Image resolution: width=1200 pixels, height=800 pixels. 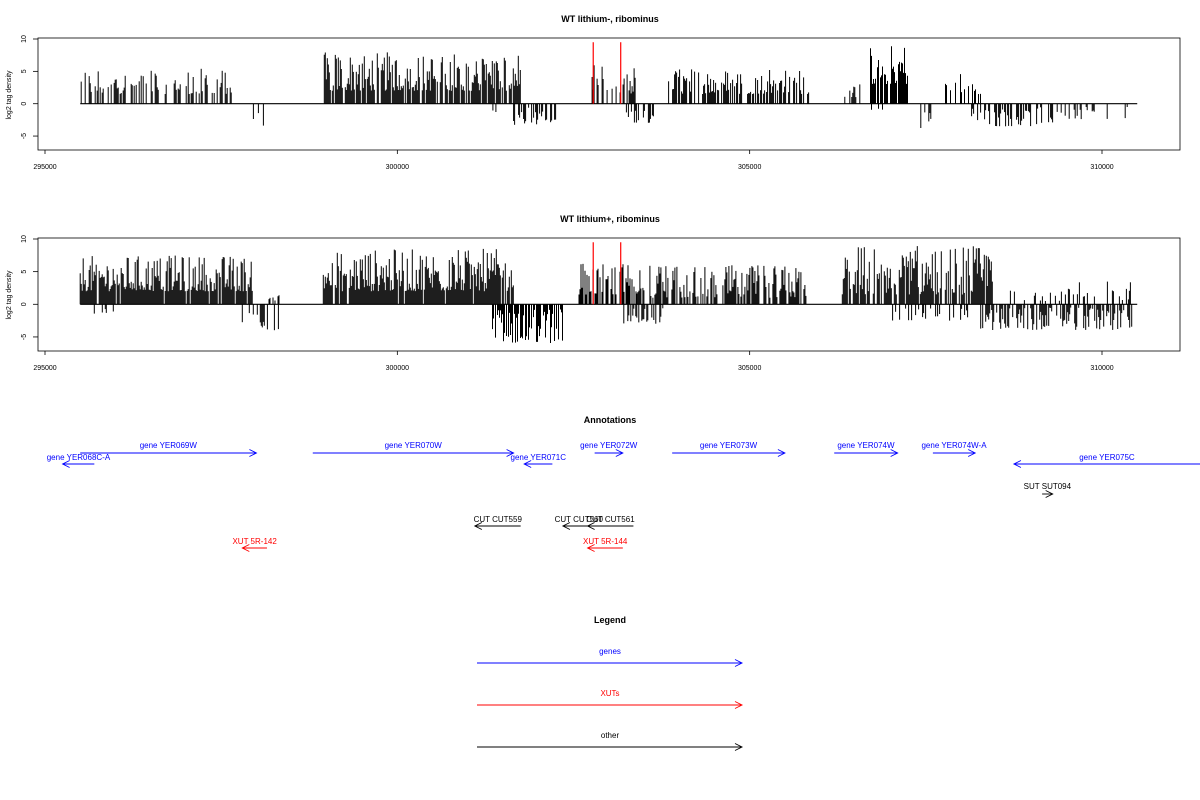 I want to click on legend-label: XUTs, so click(x=609, y=693).